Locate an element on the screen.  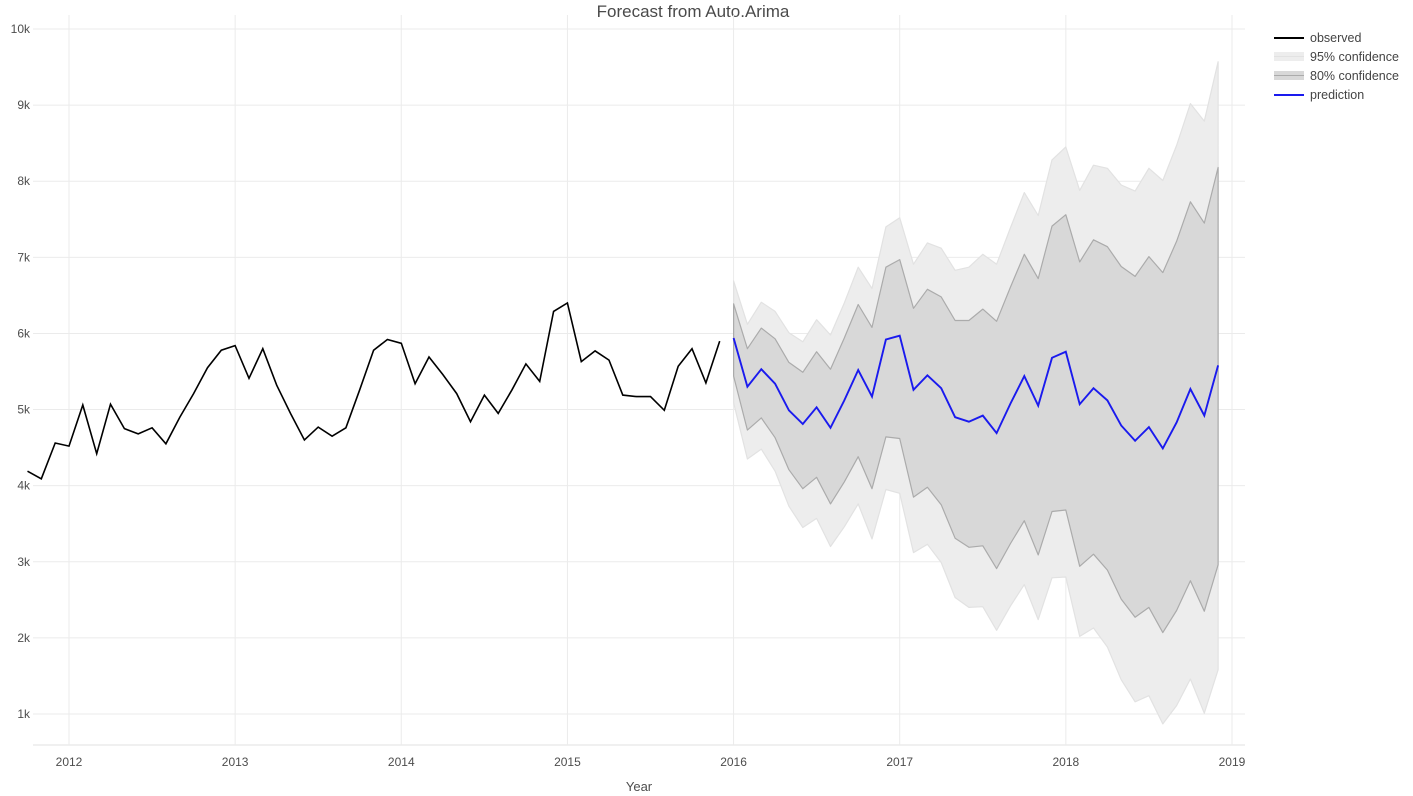
x-tick-label: 2015 is located at coordinates (567, 762).